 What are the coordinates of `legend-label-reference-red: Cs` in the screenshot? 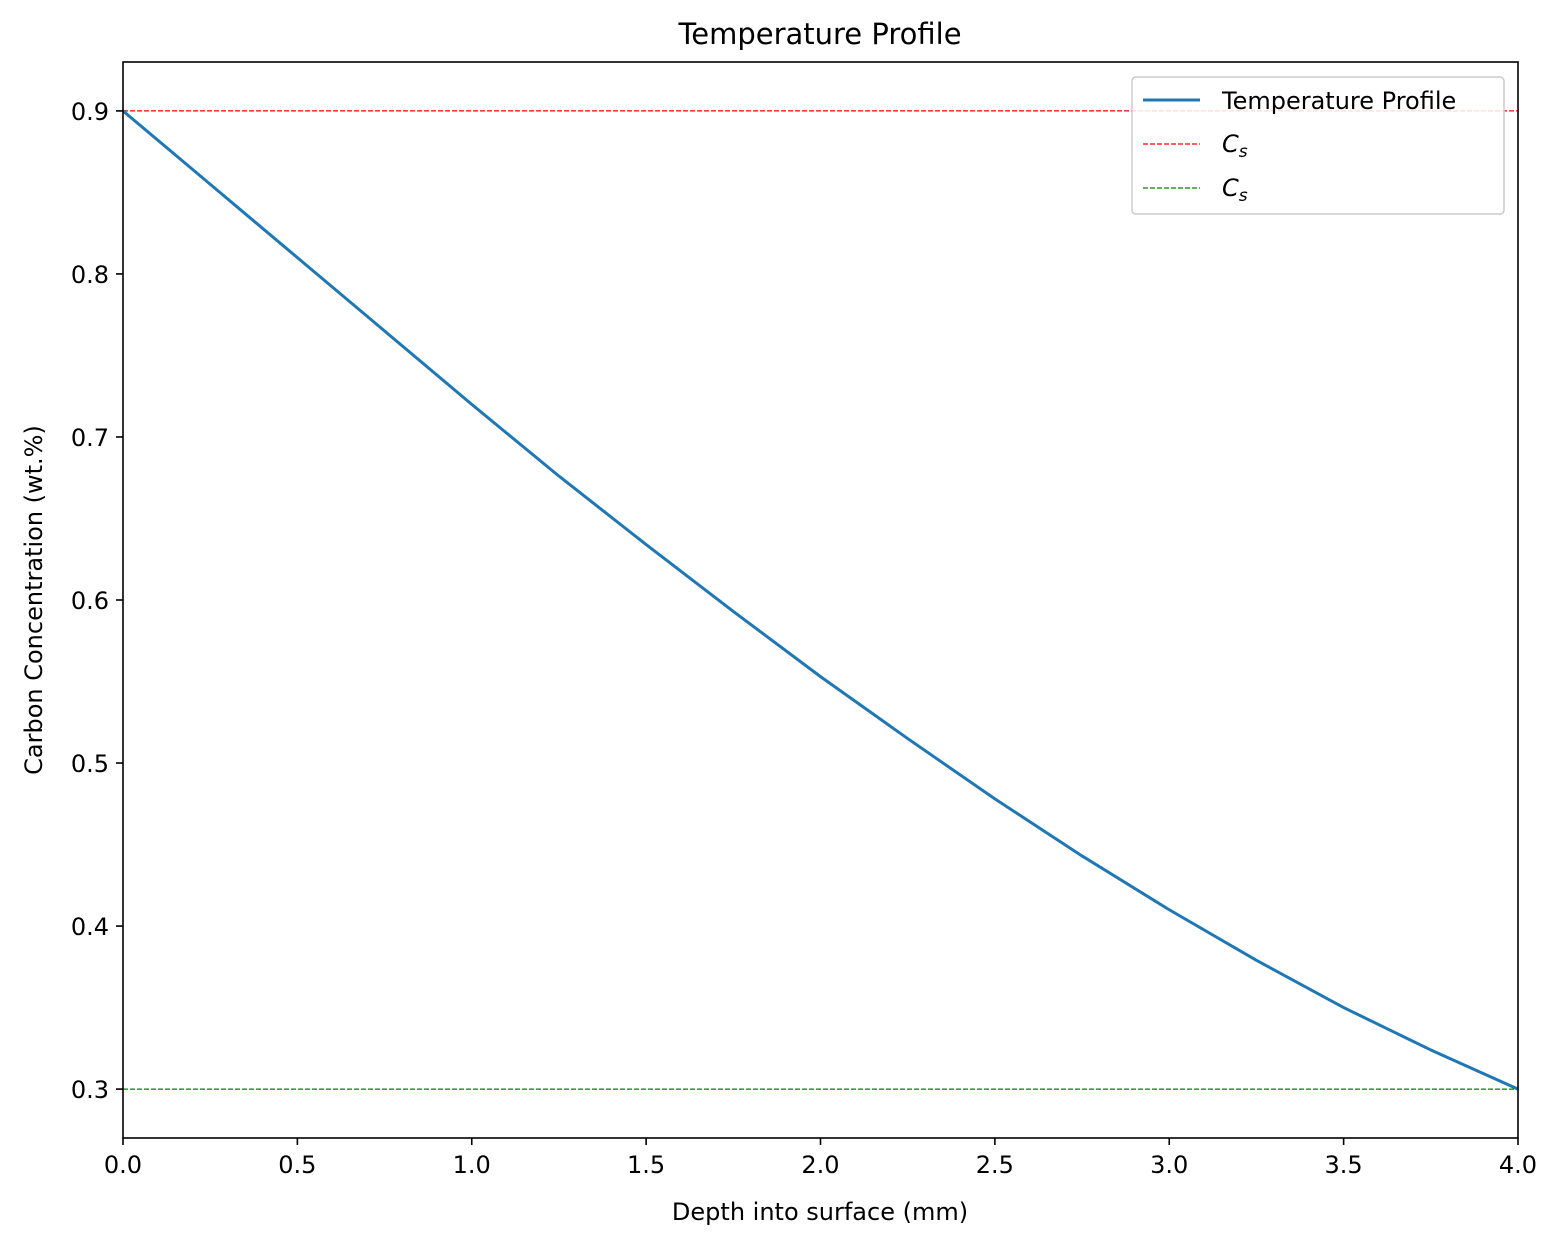 It's located at (1235, 146).